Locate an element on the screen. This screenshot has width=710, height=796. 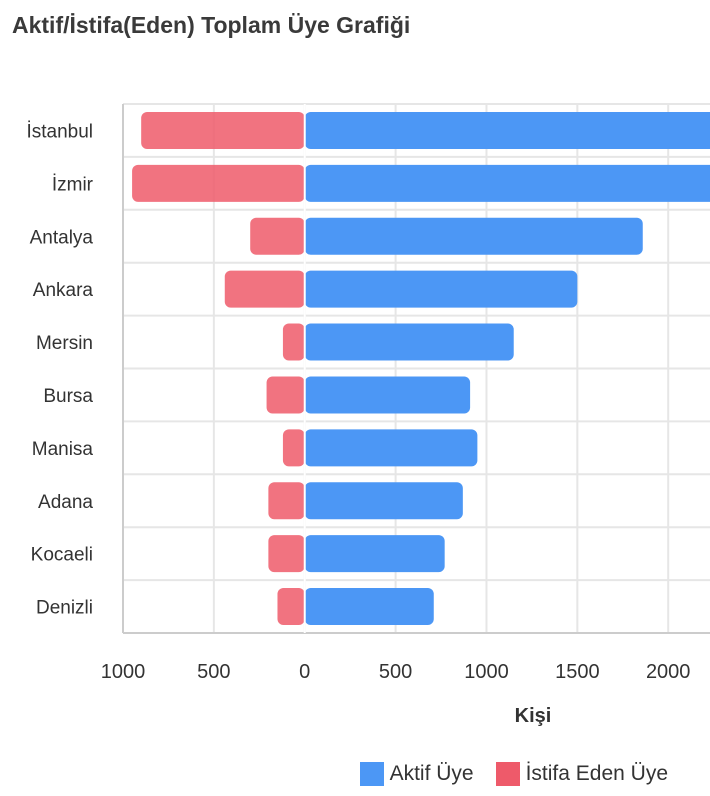
category-label: Mersin is located at coordinates (64, 343).